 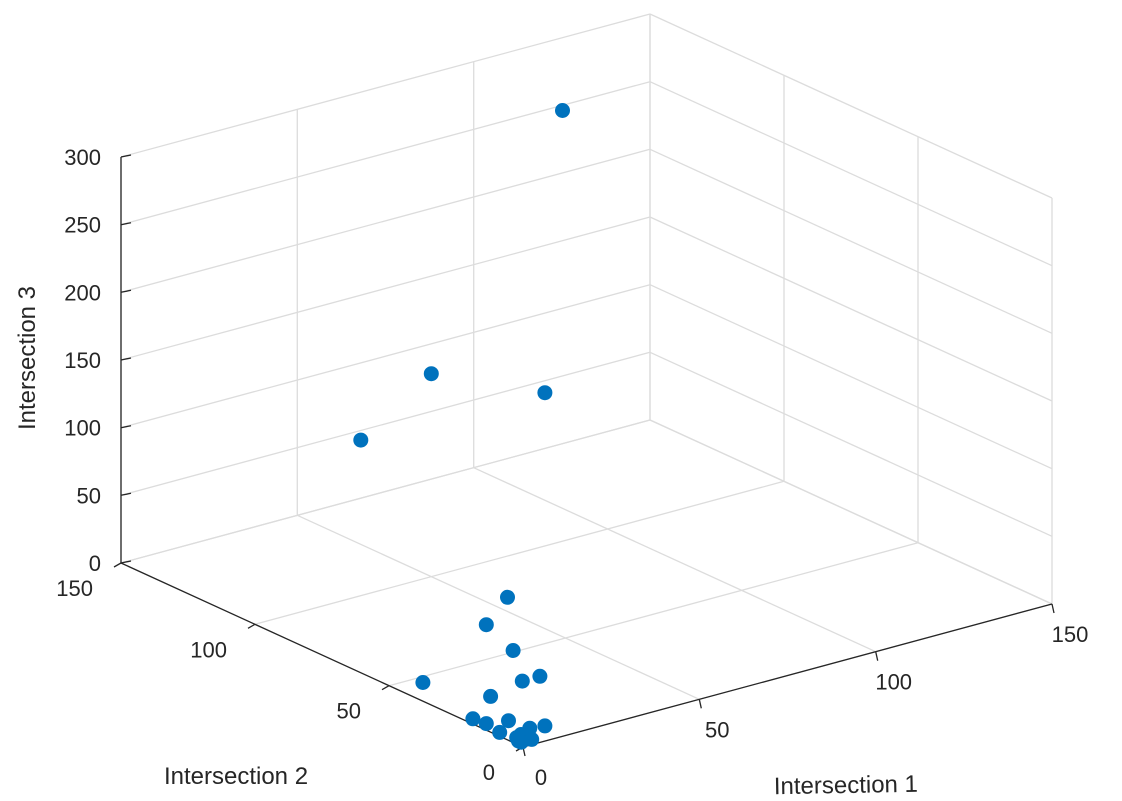 I want to click on z-tick-label: 200, so click(x=82, y=292).